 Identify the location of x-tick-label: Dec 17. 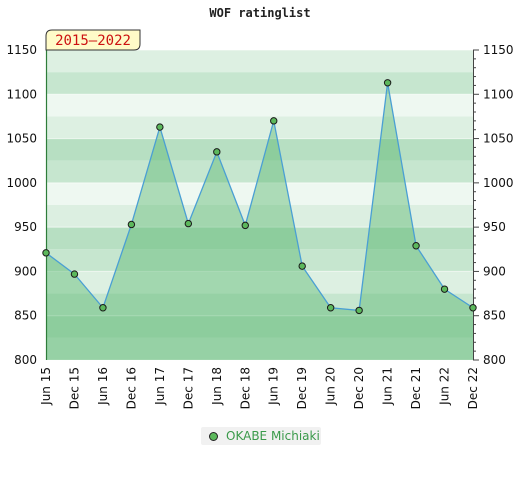
(188, 388).